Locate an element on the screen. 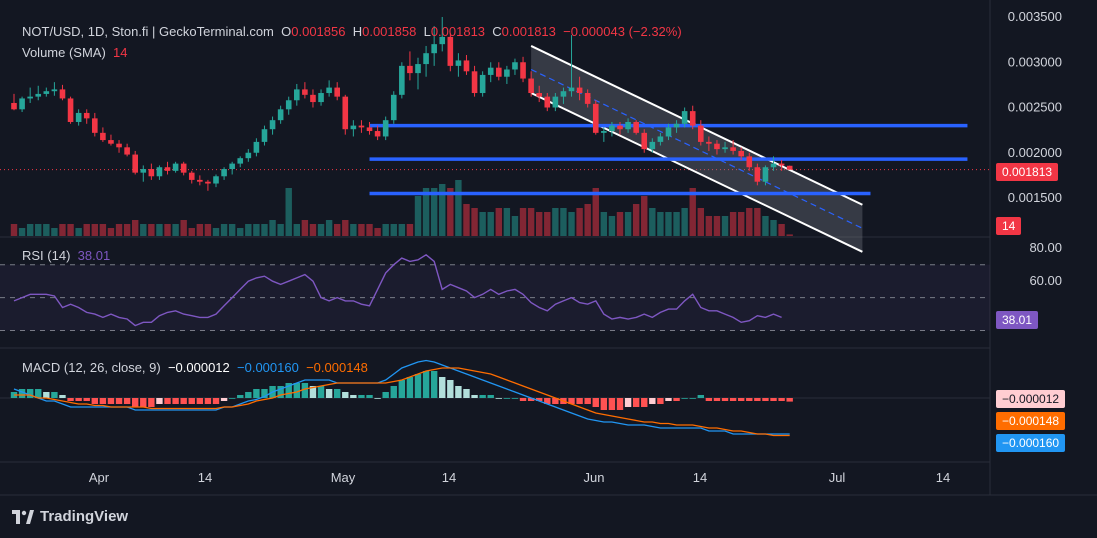  rsi-line is located at coordinates (397, 290).